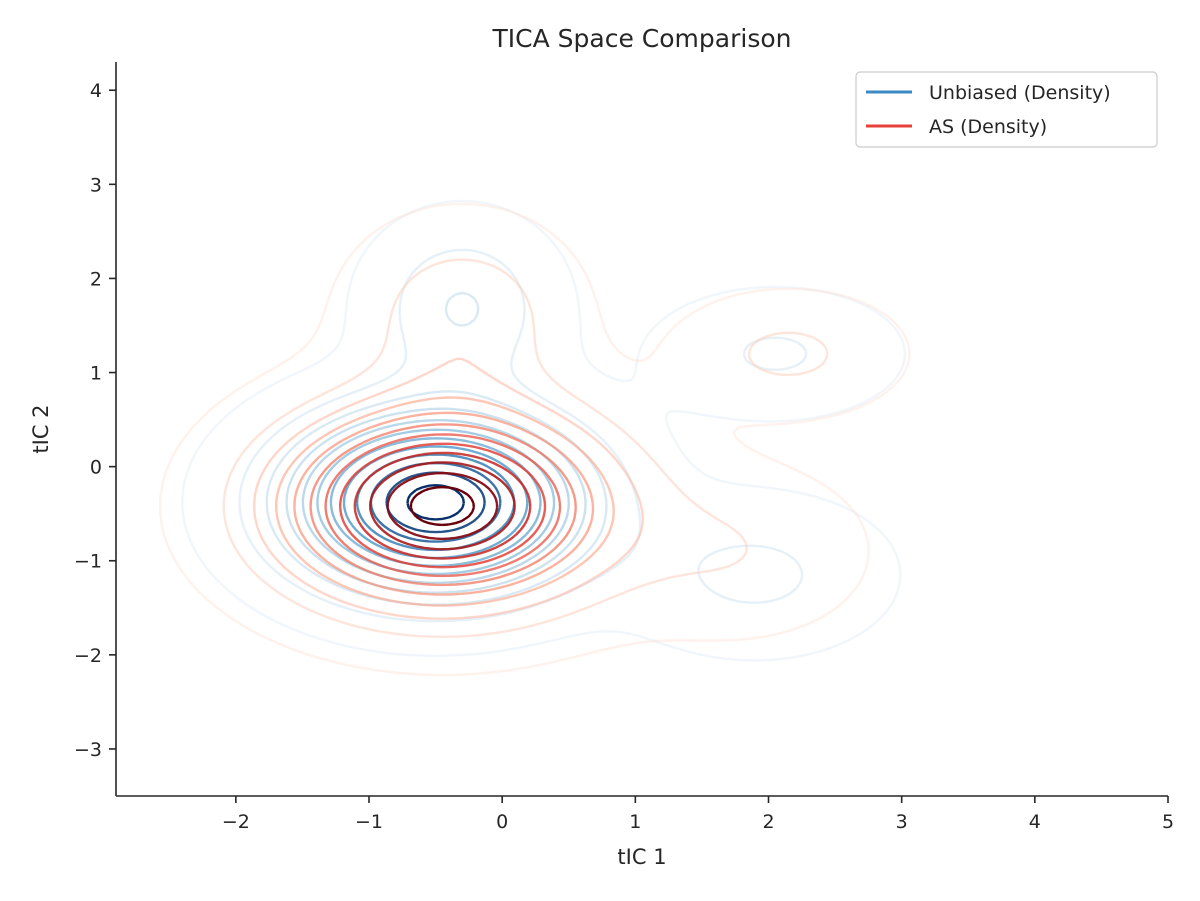 This screenshot has height=901, width=1200. I want to click on y-tick-label: −3, so click(88, 750).